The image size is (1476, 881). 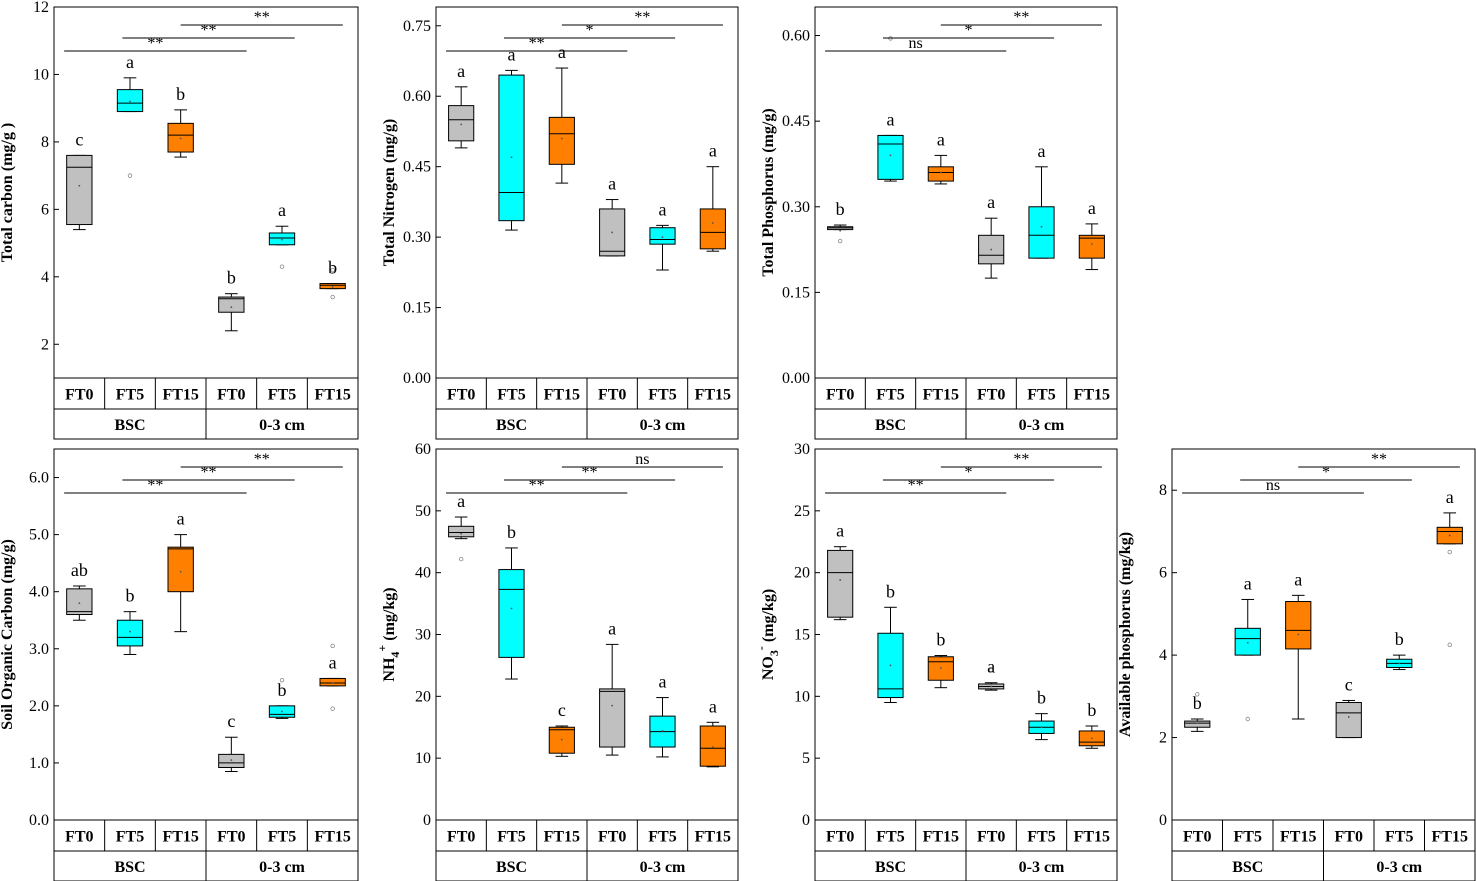 I want to click on y-axis-title: Available phosphorus (mg/kg), so click(x=1125, y=634).